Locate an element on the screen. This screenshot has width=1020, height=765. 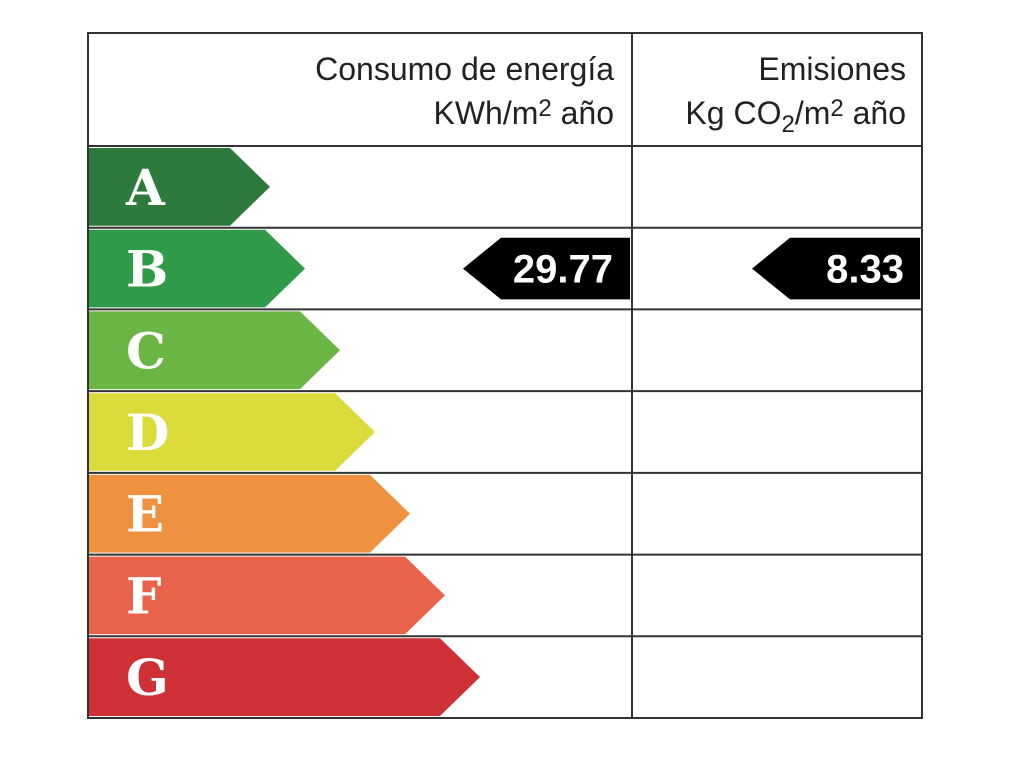
rating-letter: D is located at coordinates (147, 432).